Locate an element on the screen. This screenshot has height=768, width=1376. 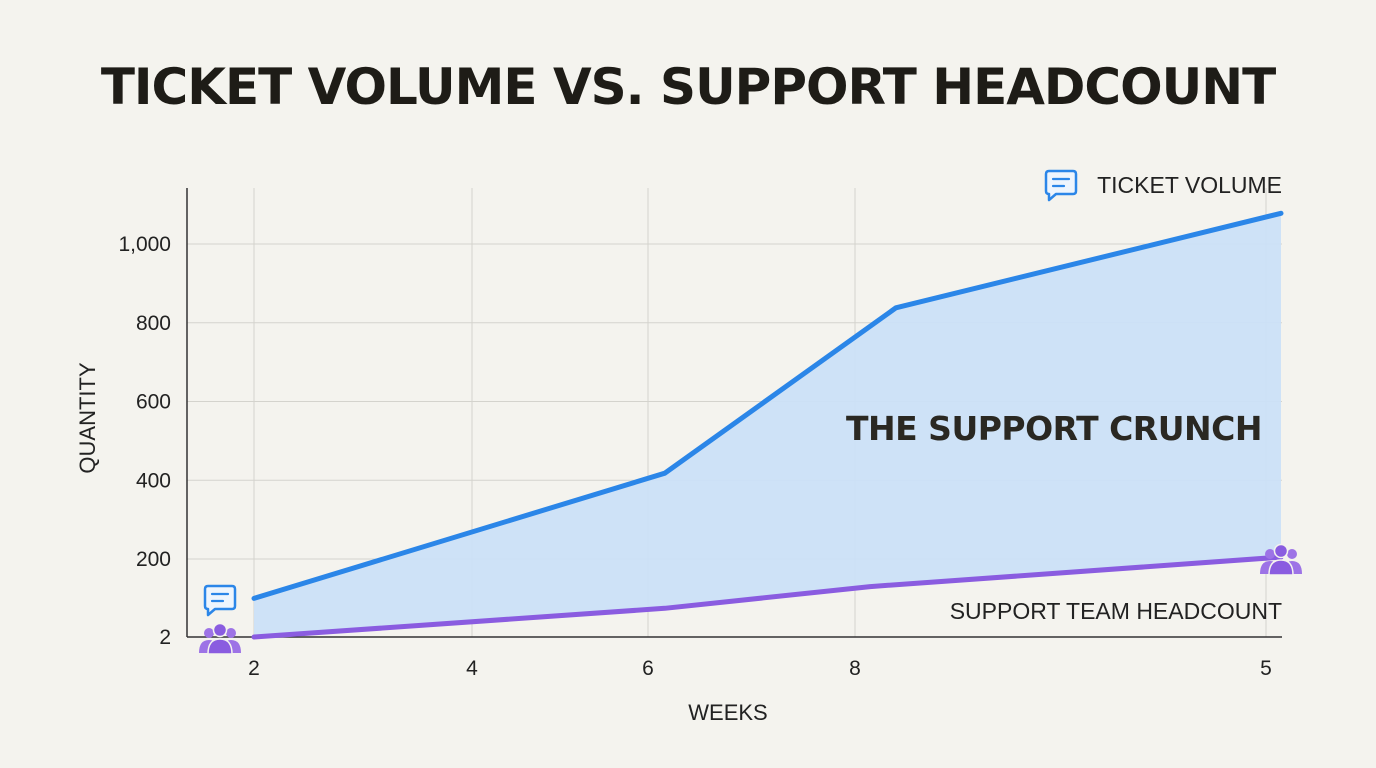
x-axis-title: WEEKS is located at coordinates (727, 712).